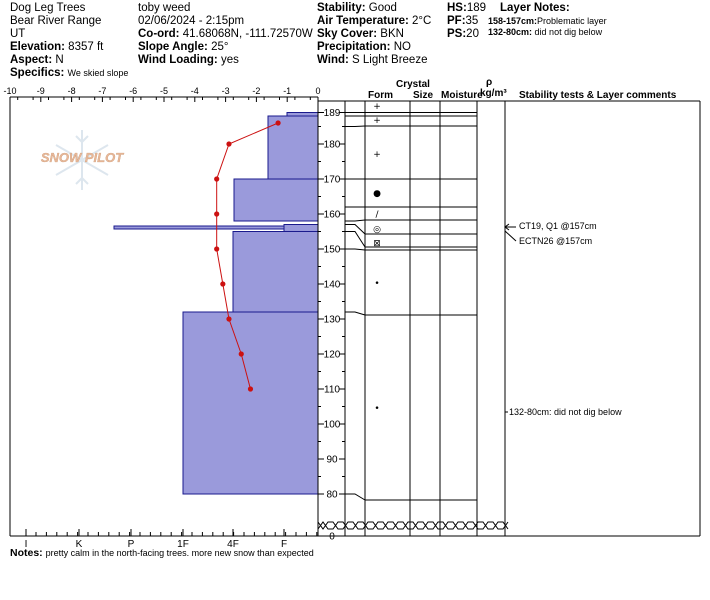  Describe the element at coordinates (59, 60) in the screenshot. I see `aspect-value: N` at that location.